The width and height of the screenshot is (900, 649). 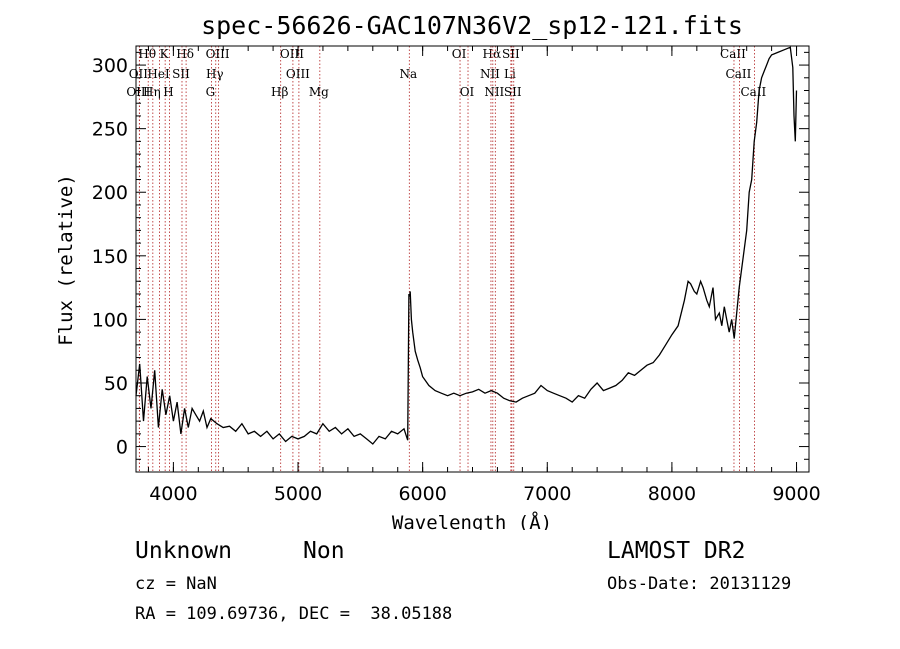 I want to click on object-class: Unknown, so click(x=183, y=551).